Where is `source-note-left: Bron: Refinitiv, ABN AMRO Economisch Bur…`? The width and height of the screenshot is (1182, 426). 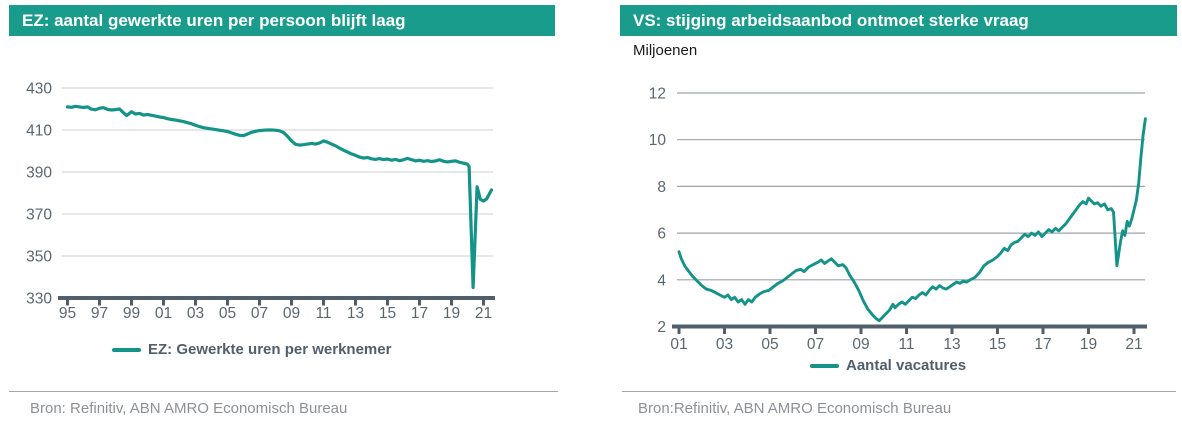 source-note-left: Bron: Refinitiv, ABN AMRO Economisch Bur… is located at coordinates (283, 404).